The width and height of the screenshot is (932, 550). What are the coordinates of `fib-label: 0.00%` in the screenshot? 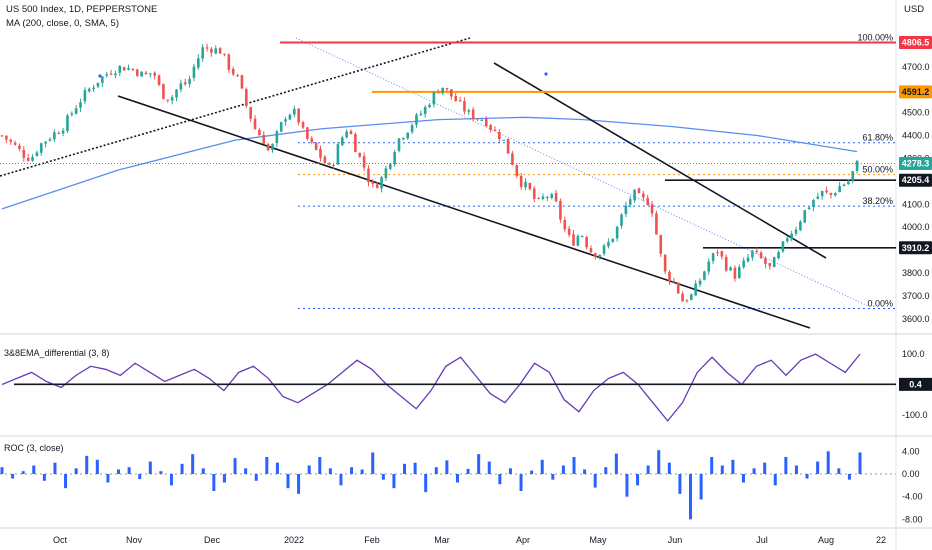 It's located at (880, 304).